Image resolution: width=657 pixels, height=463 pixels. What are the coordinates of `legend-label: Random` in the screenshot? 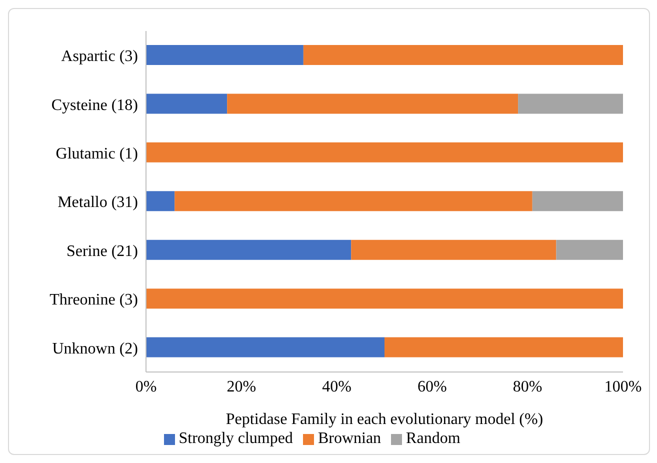 It's located at (433, 438).